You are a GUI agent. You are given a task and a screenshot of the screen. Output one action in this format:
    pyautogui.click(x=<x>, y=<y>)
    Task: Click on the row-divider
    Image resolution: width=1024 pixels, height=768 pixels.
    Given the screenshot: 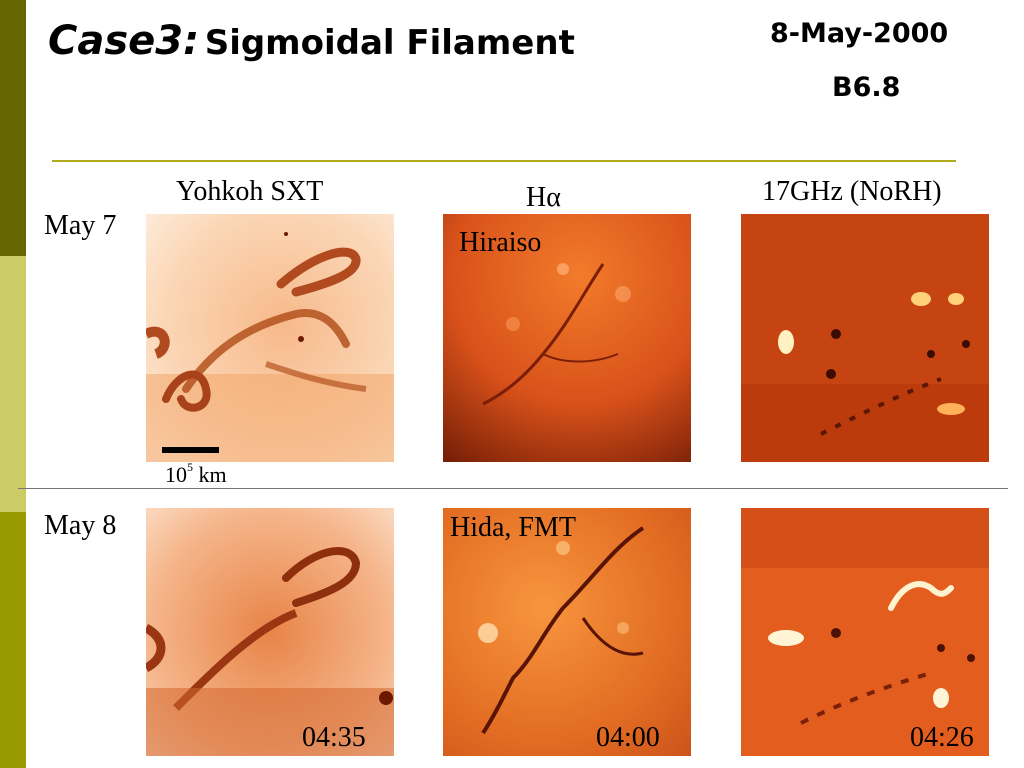 What is the action you would take?
    pyautogui.click(x=513, y=488)
    